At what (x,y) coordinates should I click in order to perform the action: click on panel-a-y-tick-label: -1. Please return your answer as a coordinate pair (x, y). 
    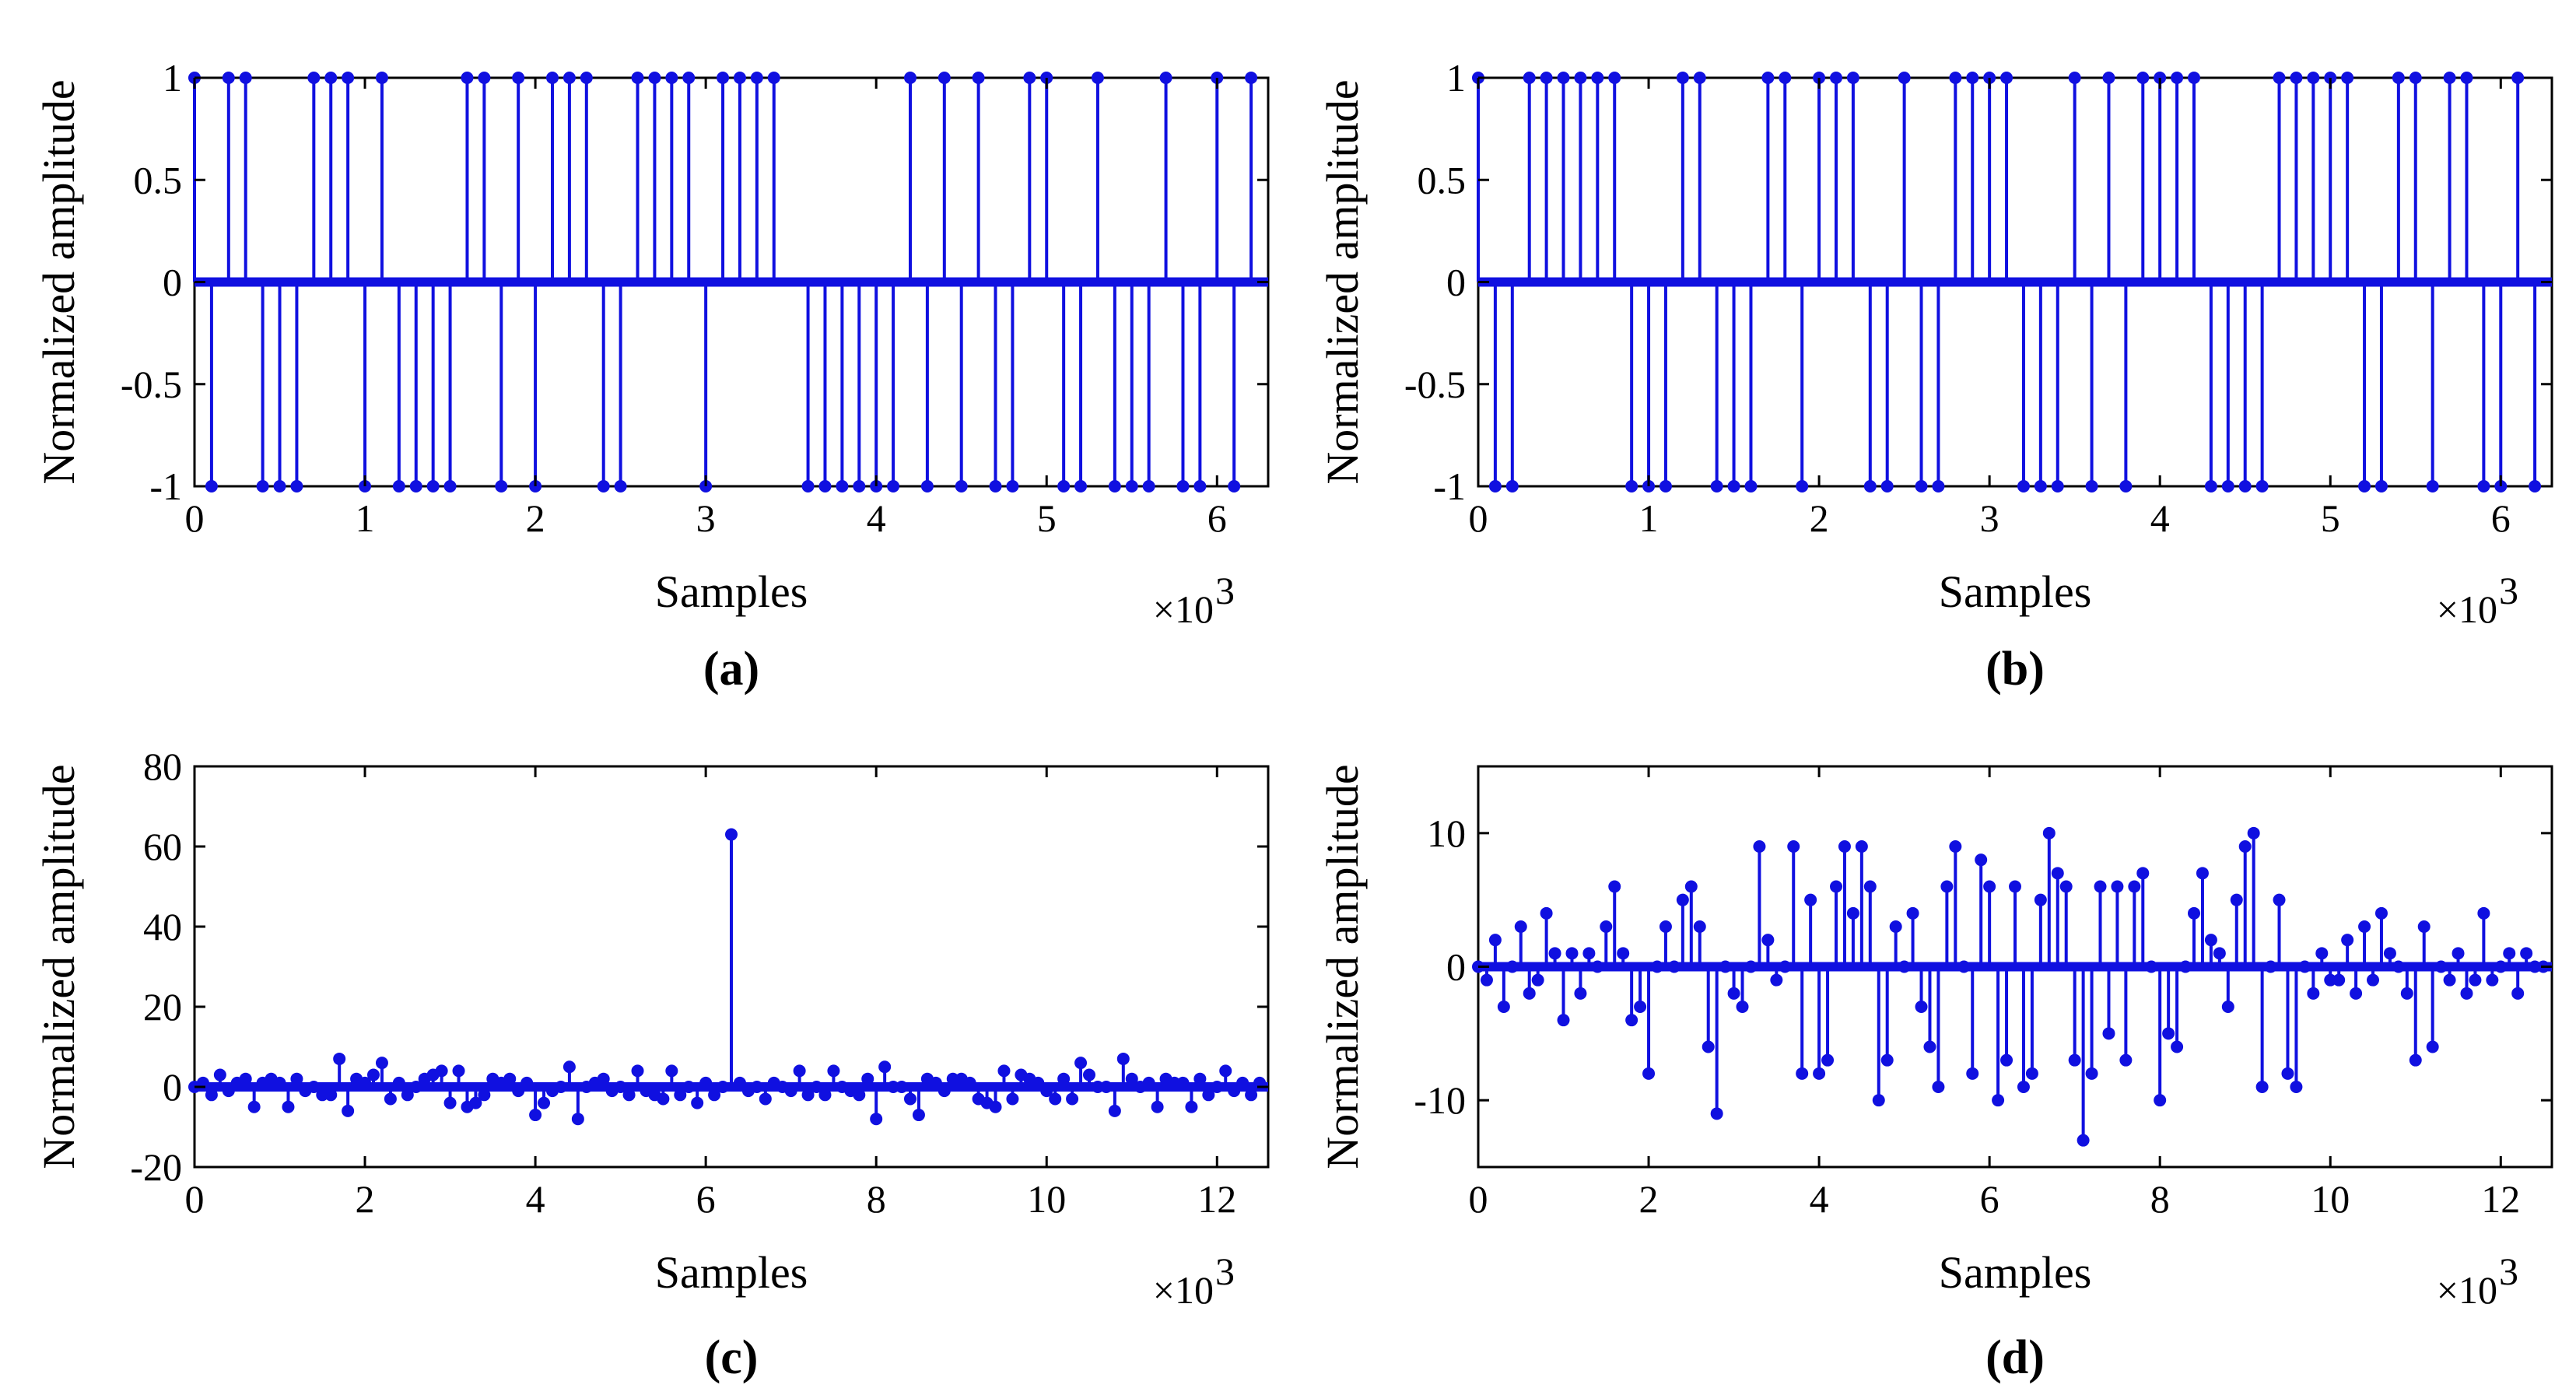
    Looking at the image, I should click on (165, 486).